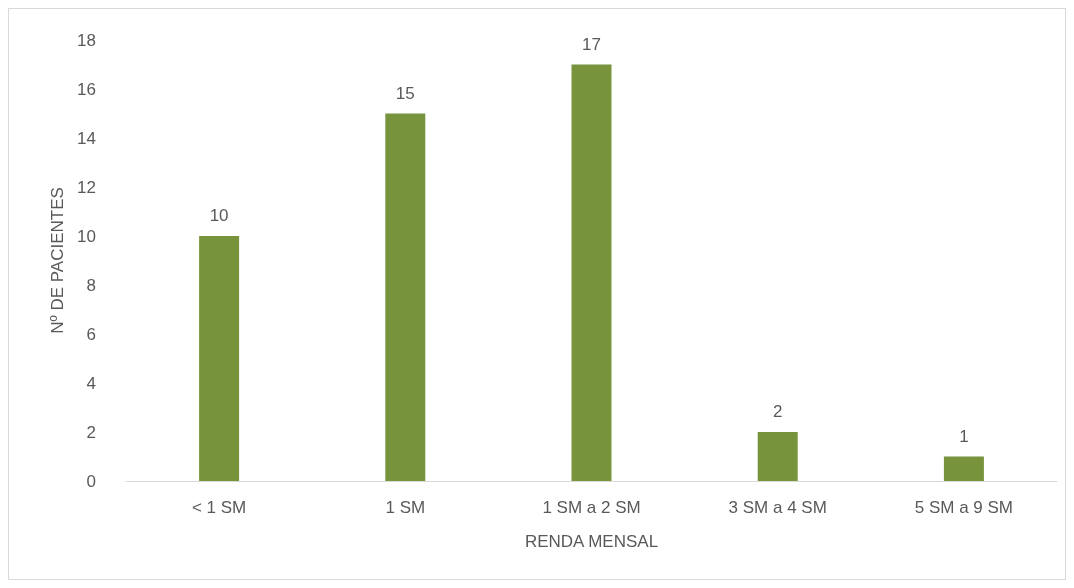 The width and height of the screenshot is (1074, 588). What do you see at coordinates (91, 432) in the screenshot?
I see `y-tick-label: 2` at bounding box center [91, 432].